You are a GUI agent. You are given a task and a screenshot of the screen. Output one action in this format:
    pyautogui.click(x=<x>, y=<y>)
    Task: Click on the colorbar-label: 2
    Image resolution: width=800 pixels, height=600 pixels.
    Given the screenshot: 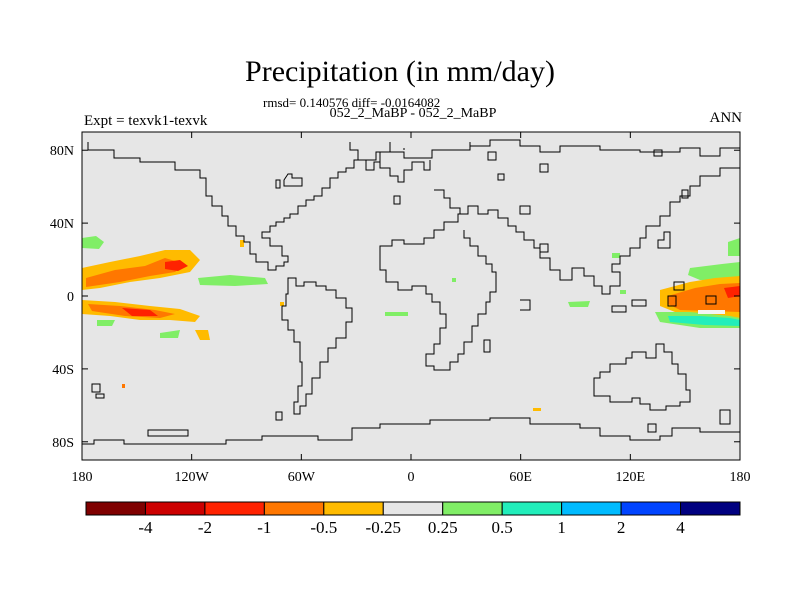 What is the action you would take?
    pyautogui.click(x=621, y=527)
    